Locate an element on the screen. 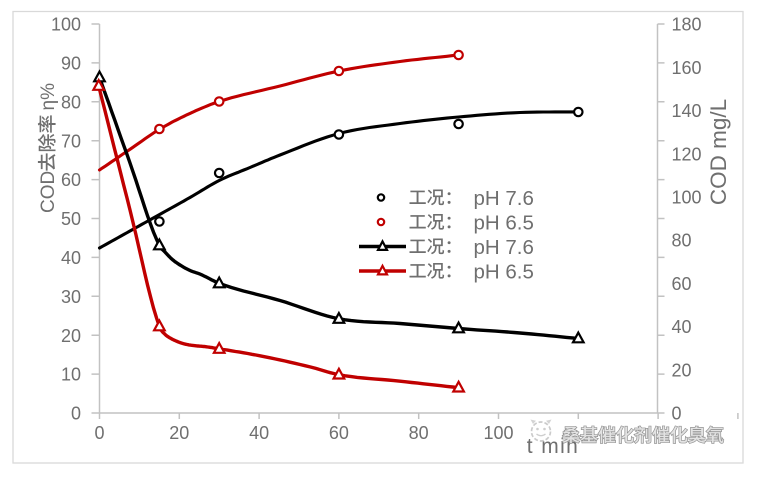 This screenshot has width=761, height=479. svg-text: 70 is located at coordinates (71, 141).